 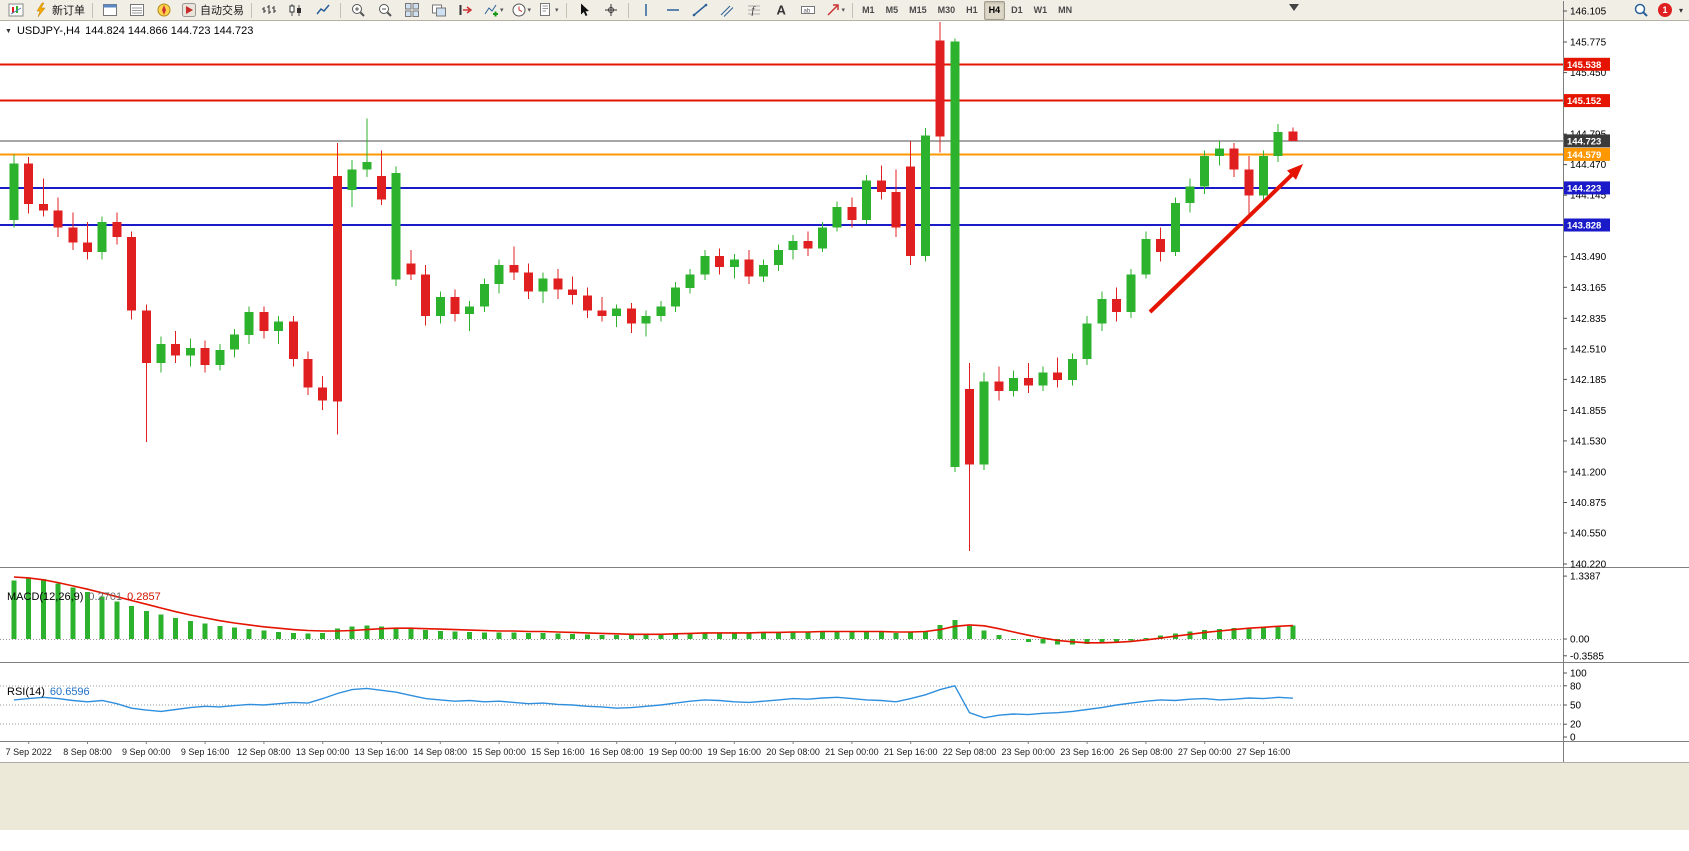 What do you see at coordinates (617, 752) in the screenshot?
I see `svg-text: 16 Sep 08:00` at bounding box center [617, 752].